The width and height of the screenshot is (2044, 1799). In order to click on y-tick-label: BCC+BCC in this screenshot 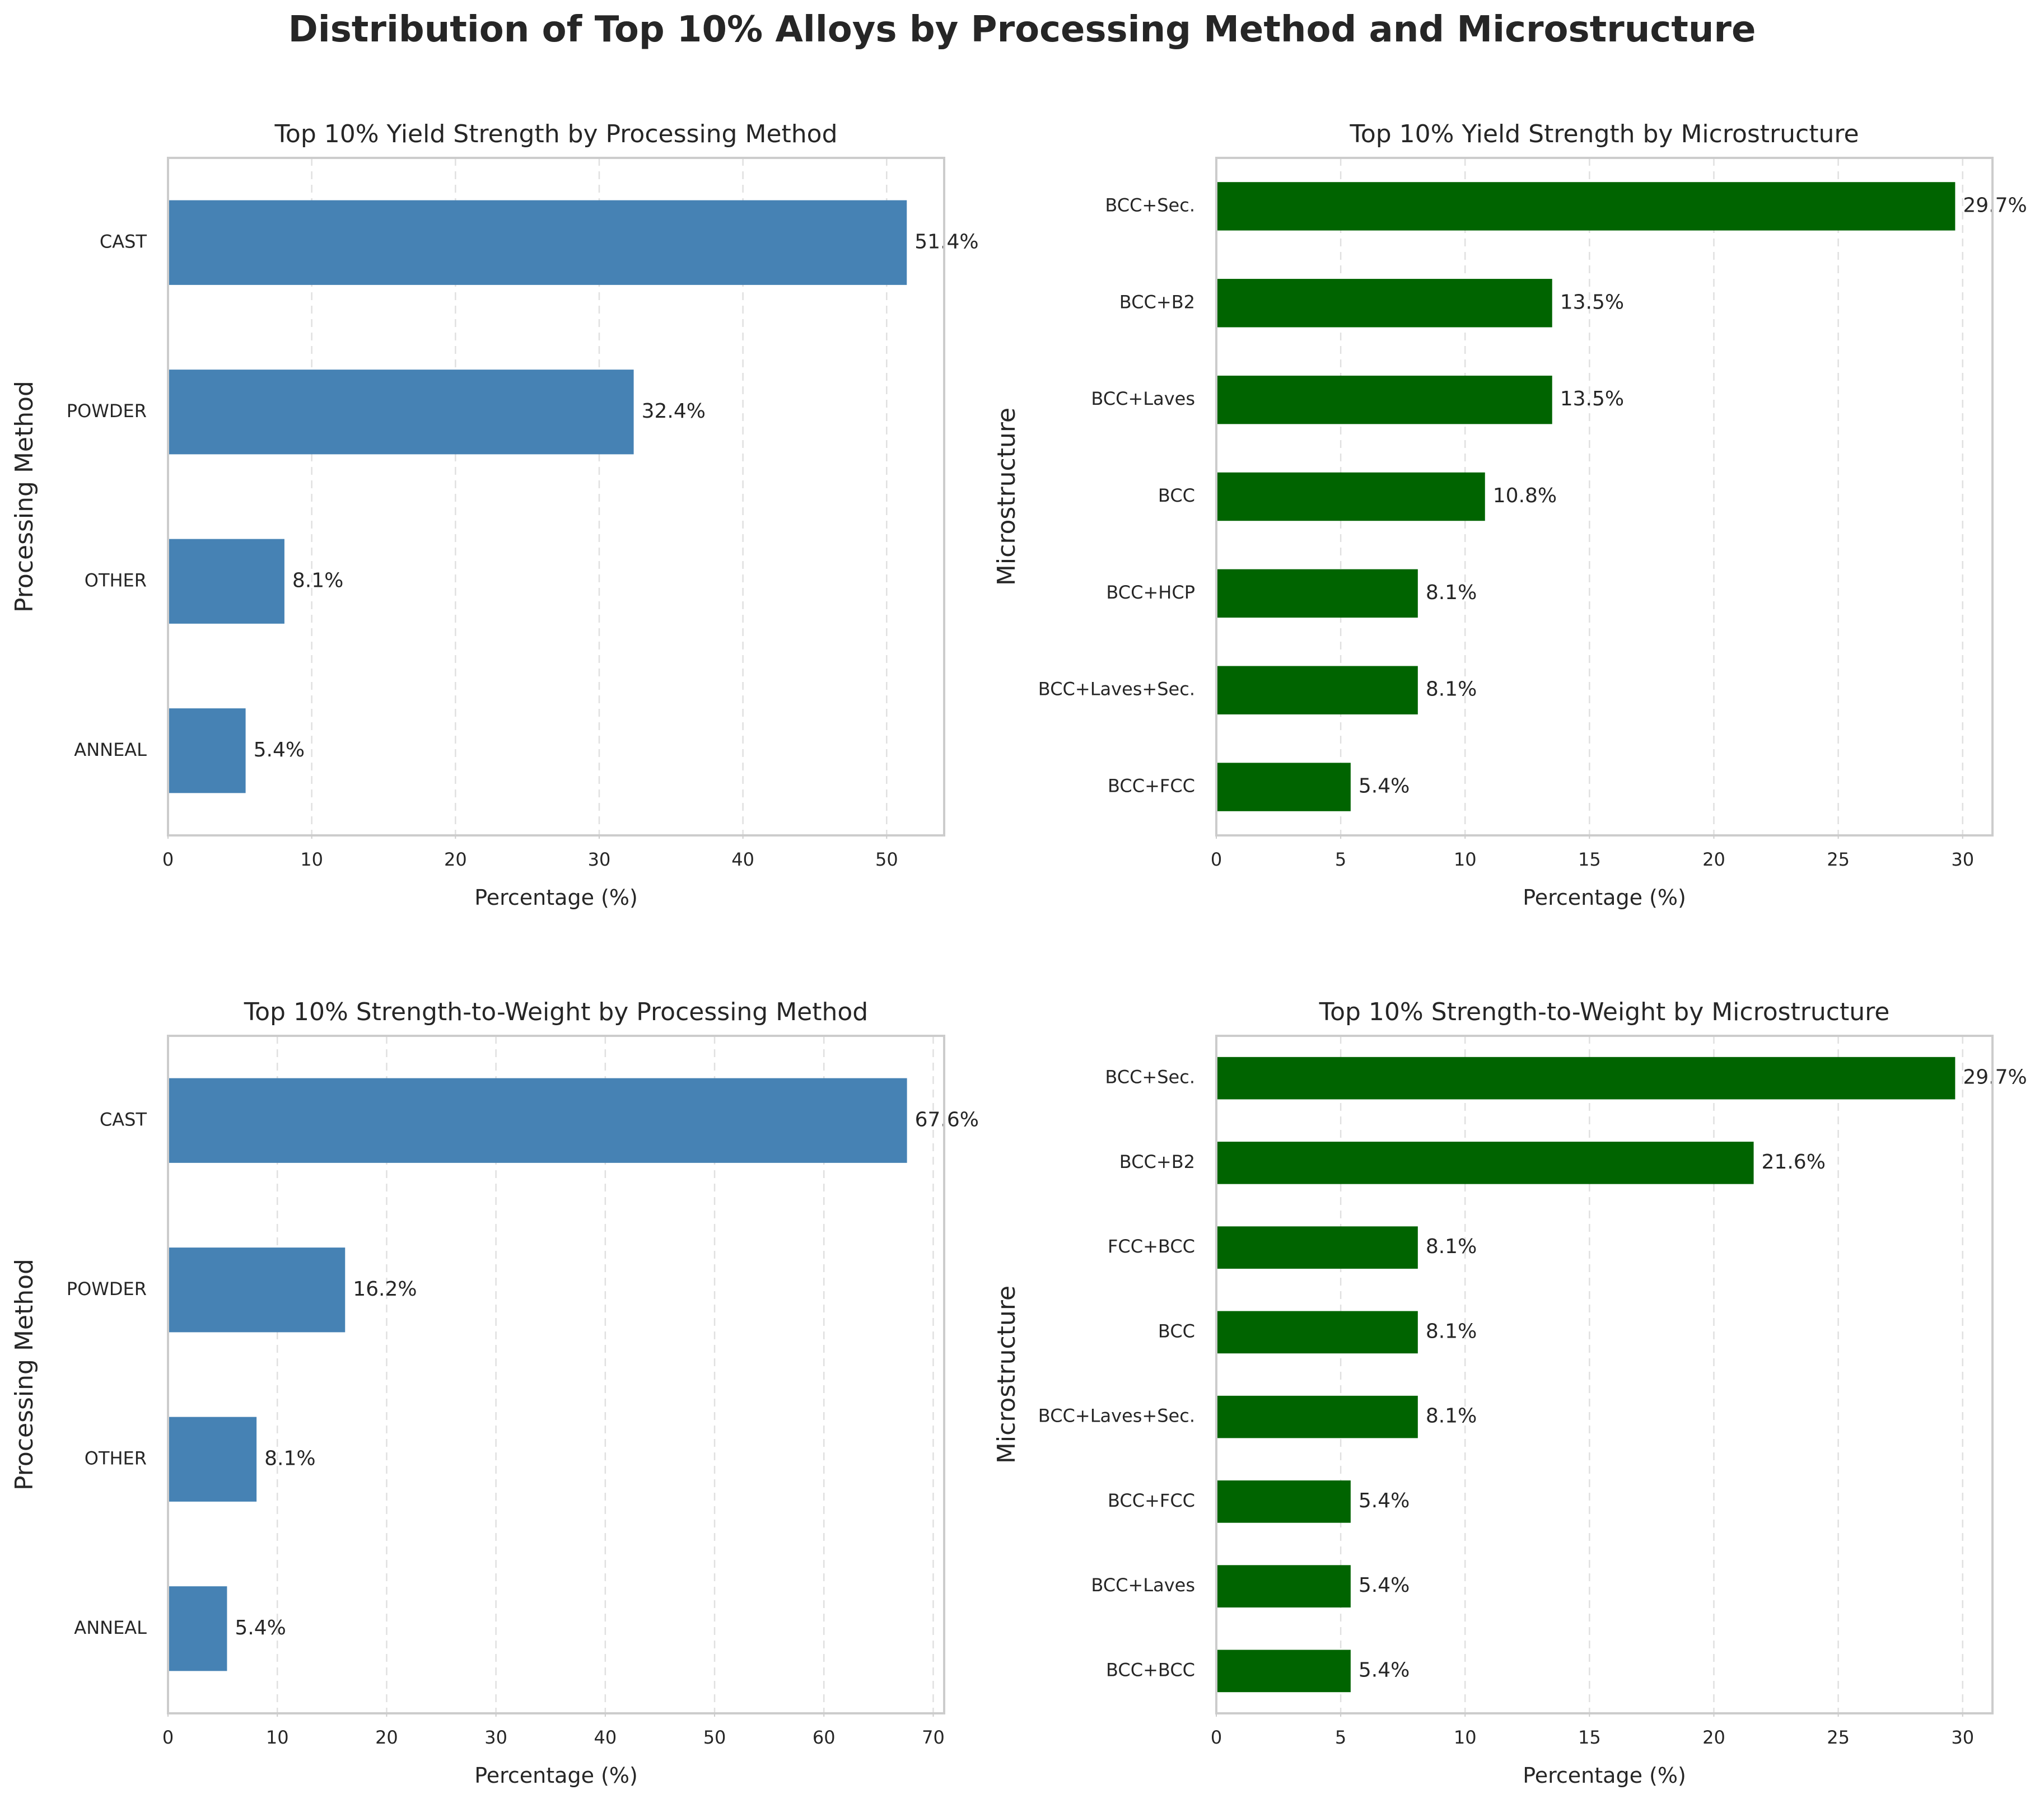, I will do `click(1151, 1669)`.